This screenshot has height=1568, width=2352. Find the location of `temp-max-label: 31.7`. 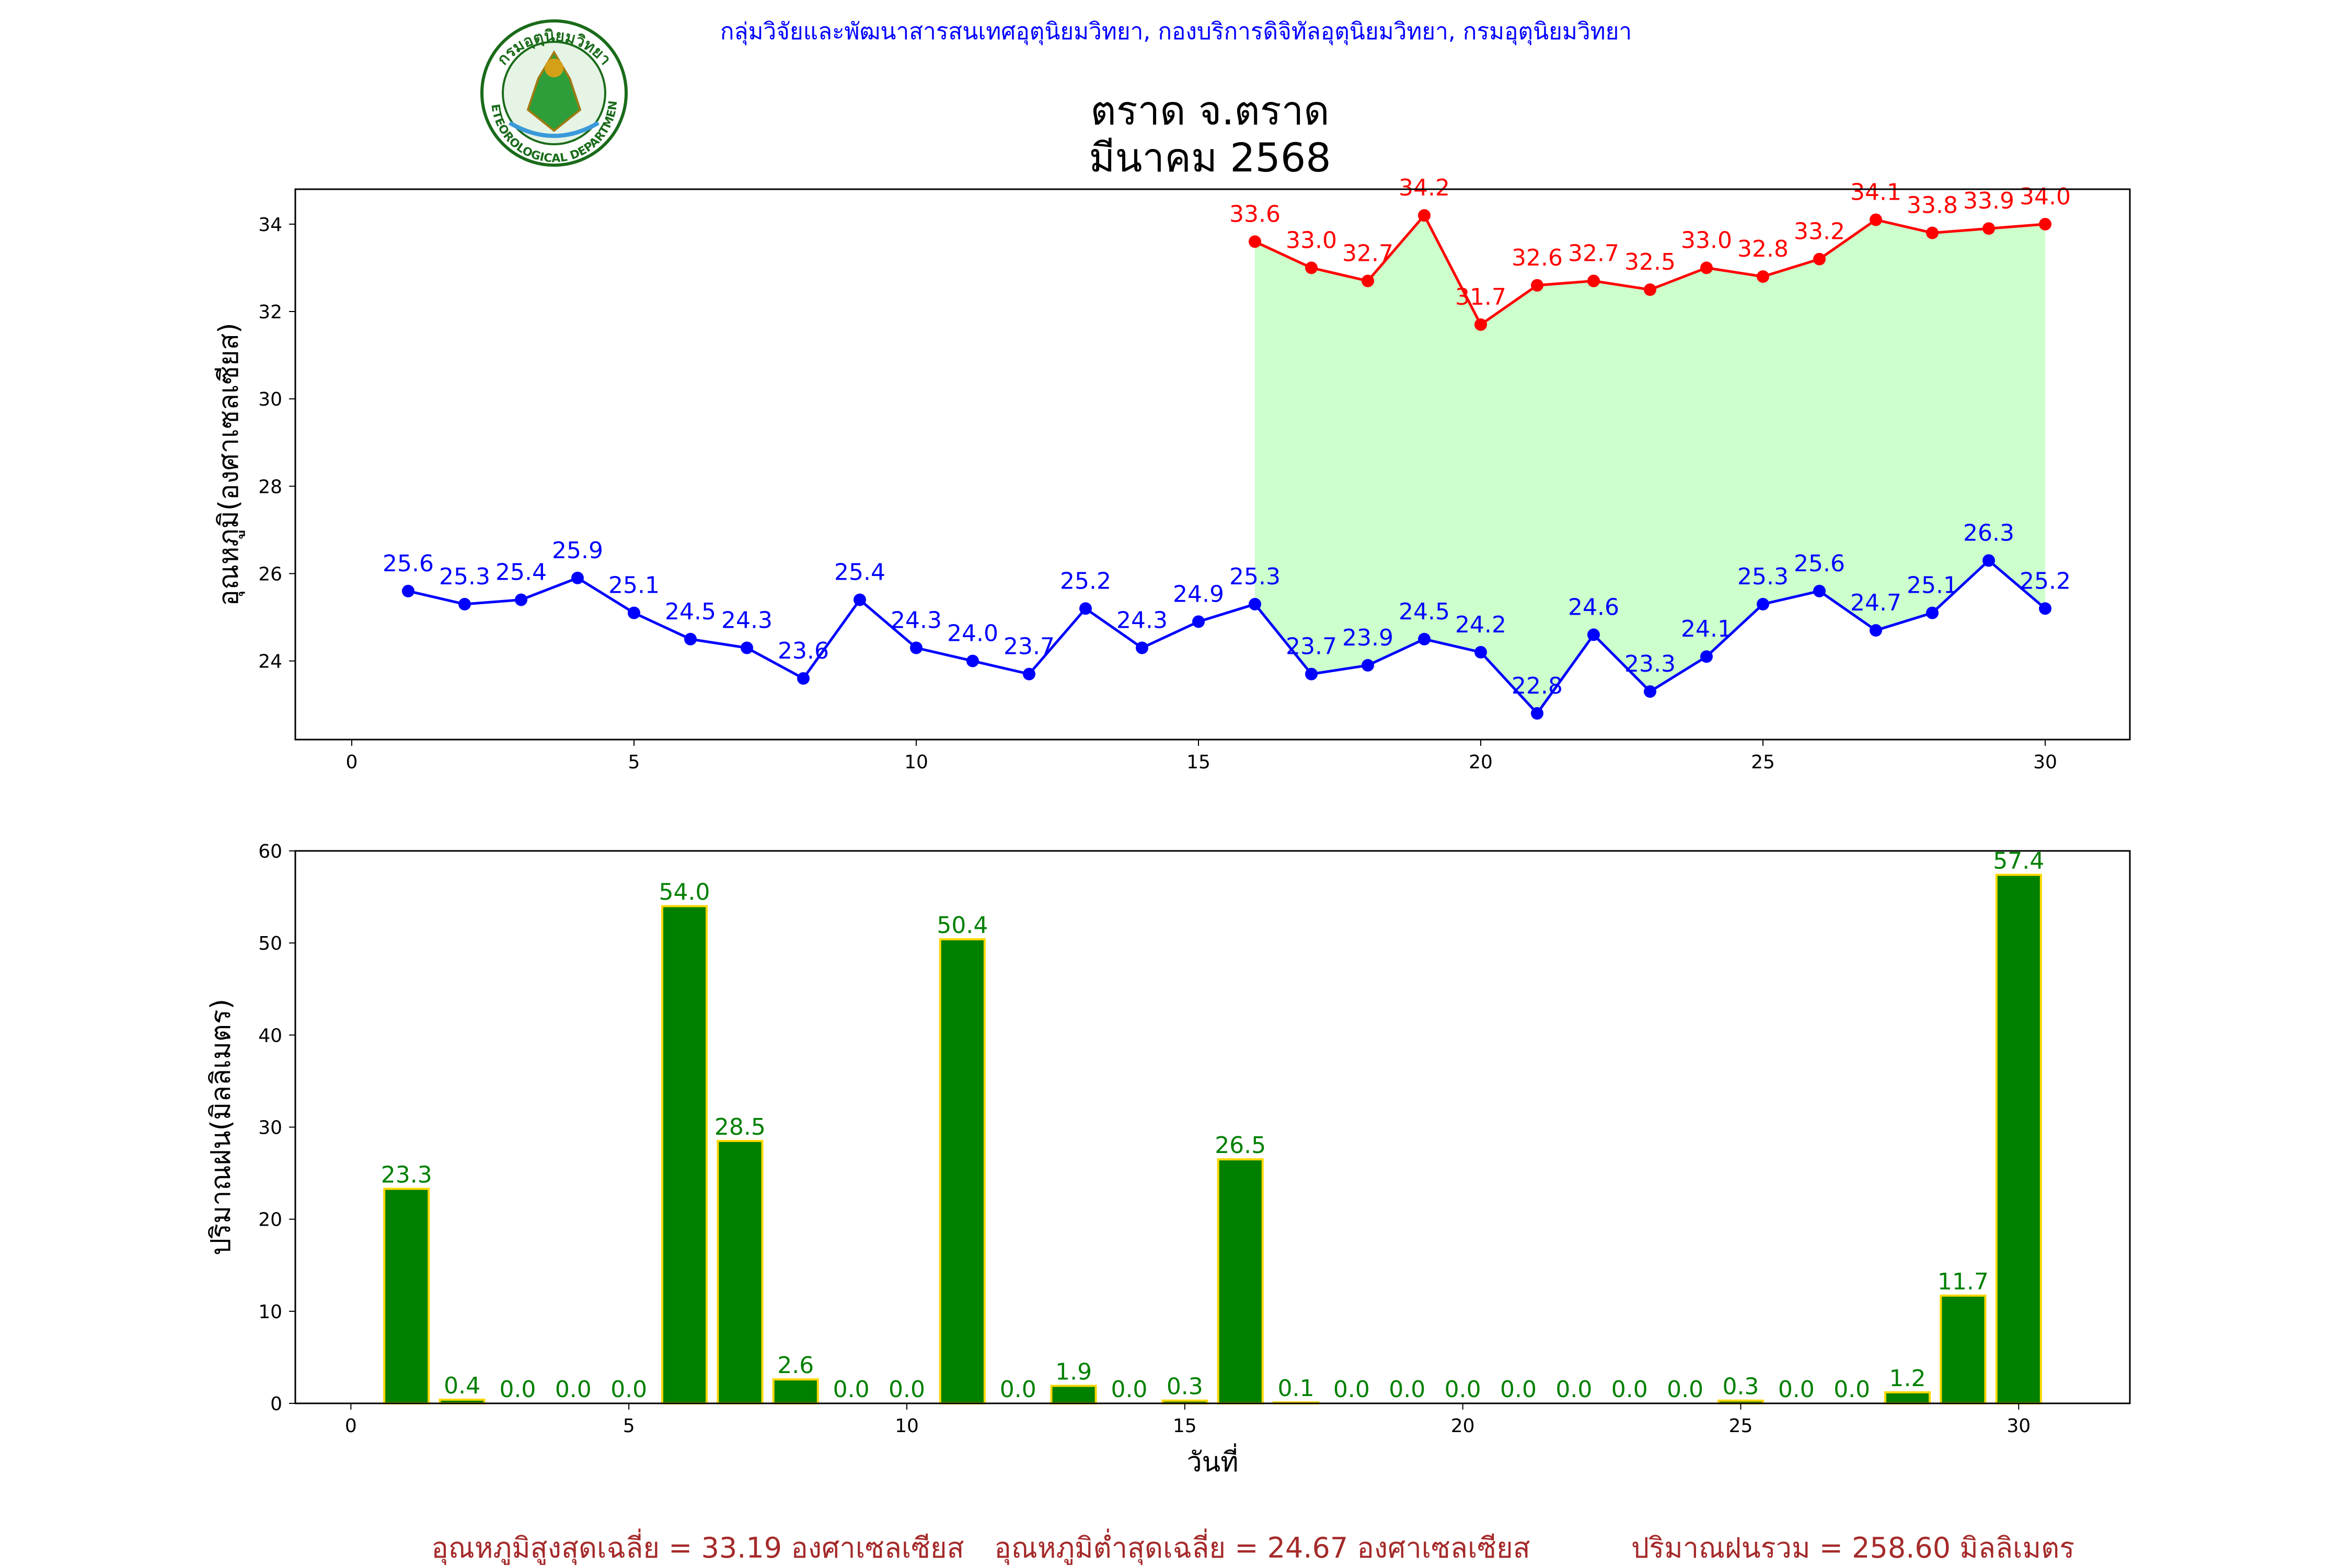

temp-max-label: 31.7 is located at coordinates (1480, 297).